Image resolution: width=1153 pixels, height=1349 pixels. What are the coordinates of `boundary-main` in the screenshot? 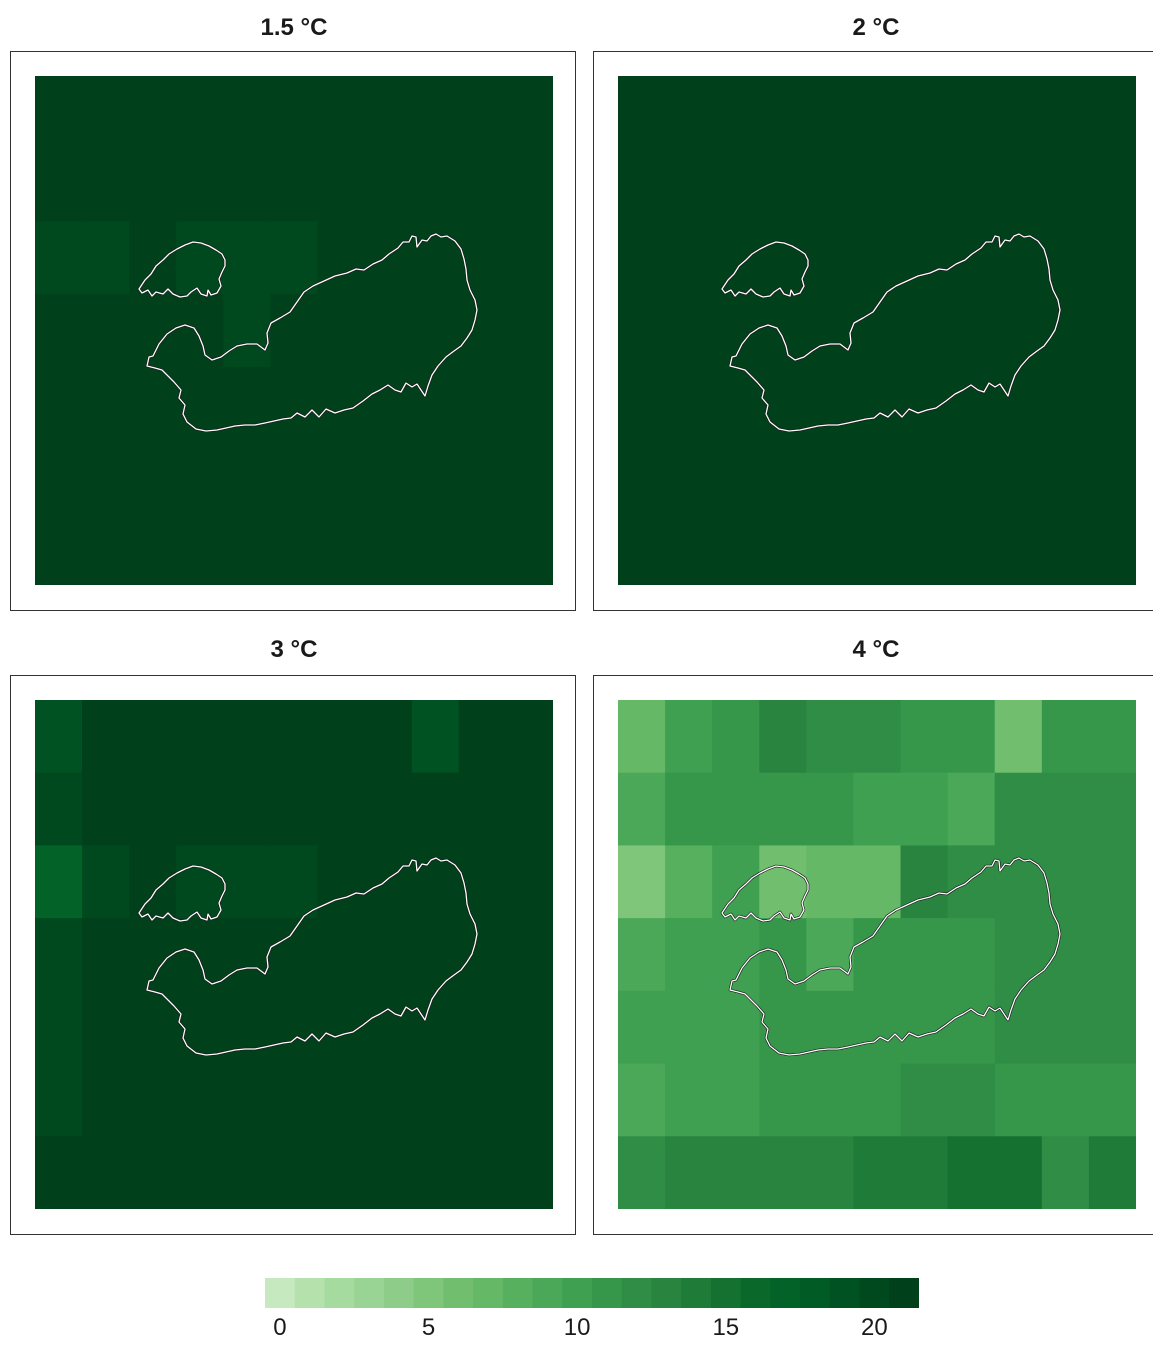 It's located at (312, 332).